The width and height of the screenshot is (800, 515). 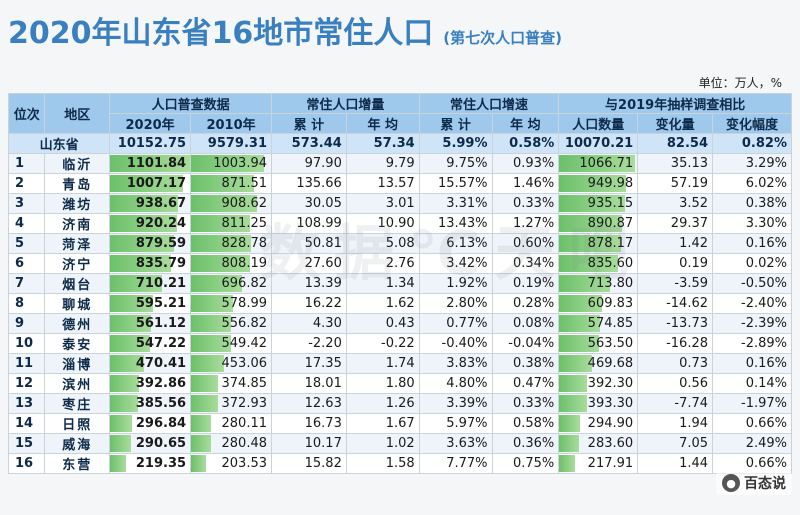 I want to click on p2019-value: 949.98, so click(x=610, y=183).